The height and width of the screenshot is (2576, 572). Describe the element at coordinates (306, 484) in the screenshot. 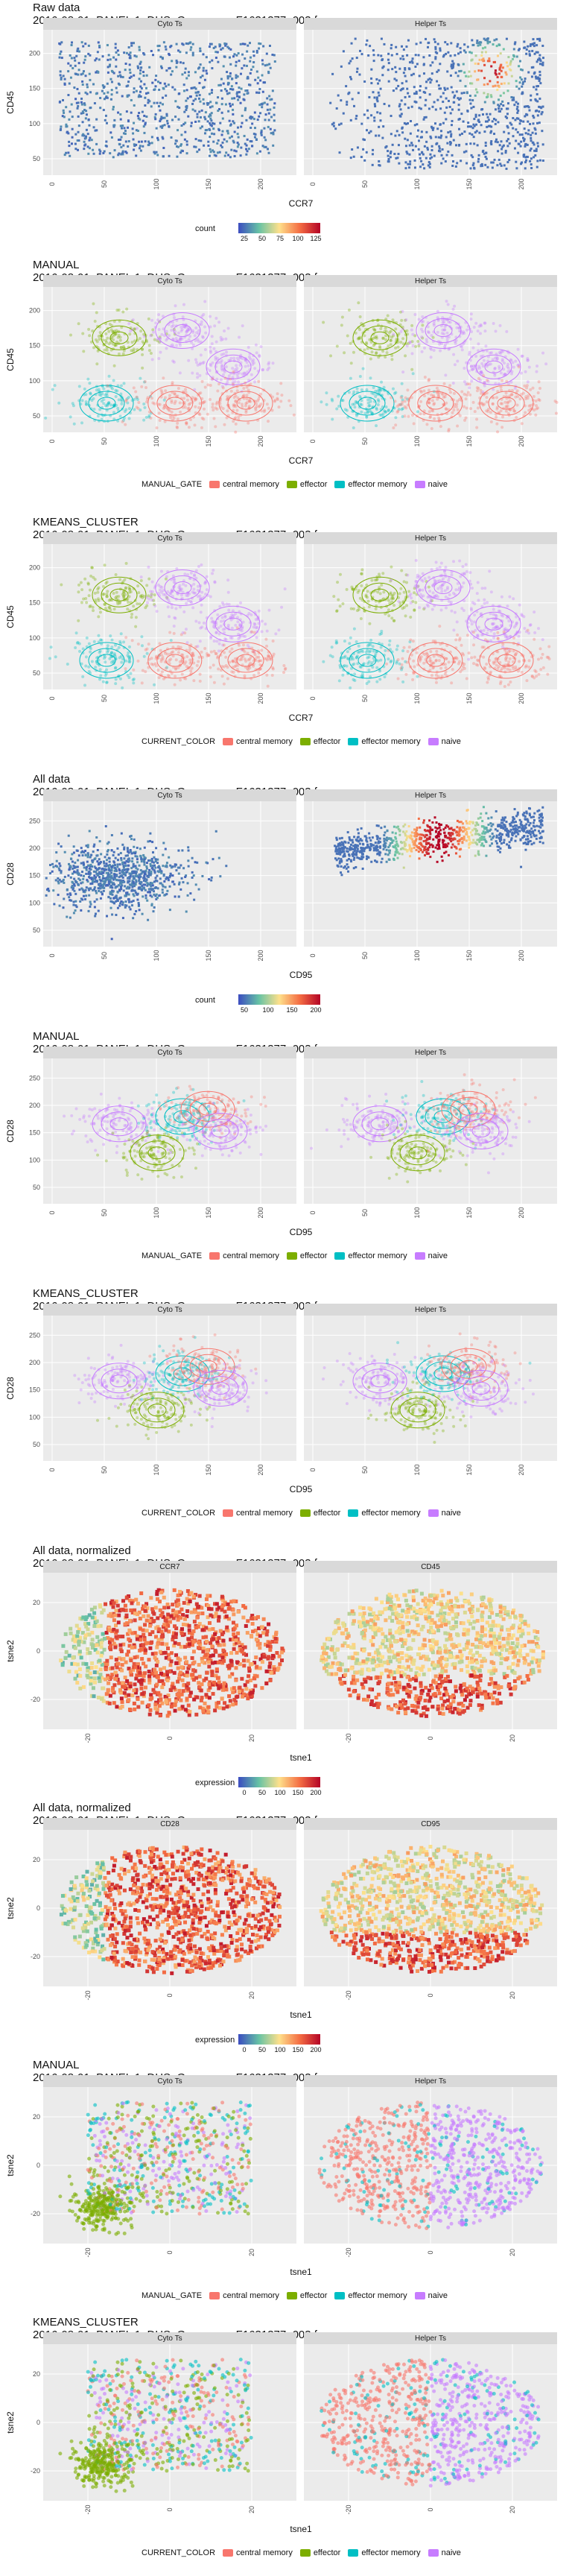

I see `legend-key: effector` at that location.